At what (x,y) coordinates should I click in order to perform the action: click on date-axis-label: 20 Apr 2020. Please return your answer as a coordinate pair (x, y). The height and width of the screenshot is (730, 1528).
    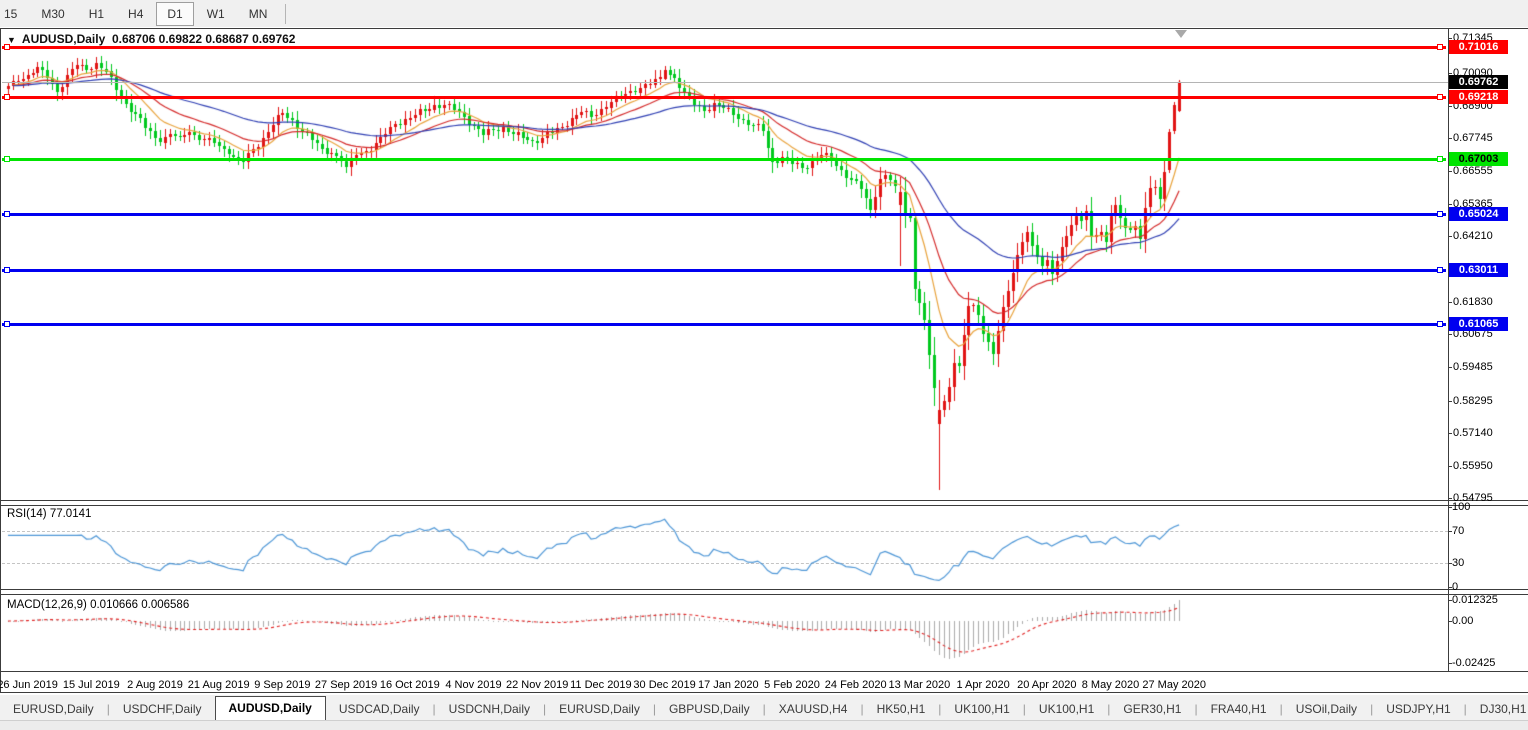
    Looking at the image, I should click on (1047, 685).